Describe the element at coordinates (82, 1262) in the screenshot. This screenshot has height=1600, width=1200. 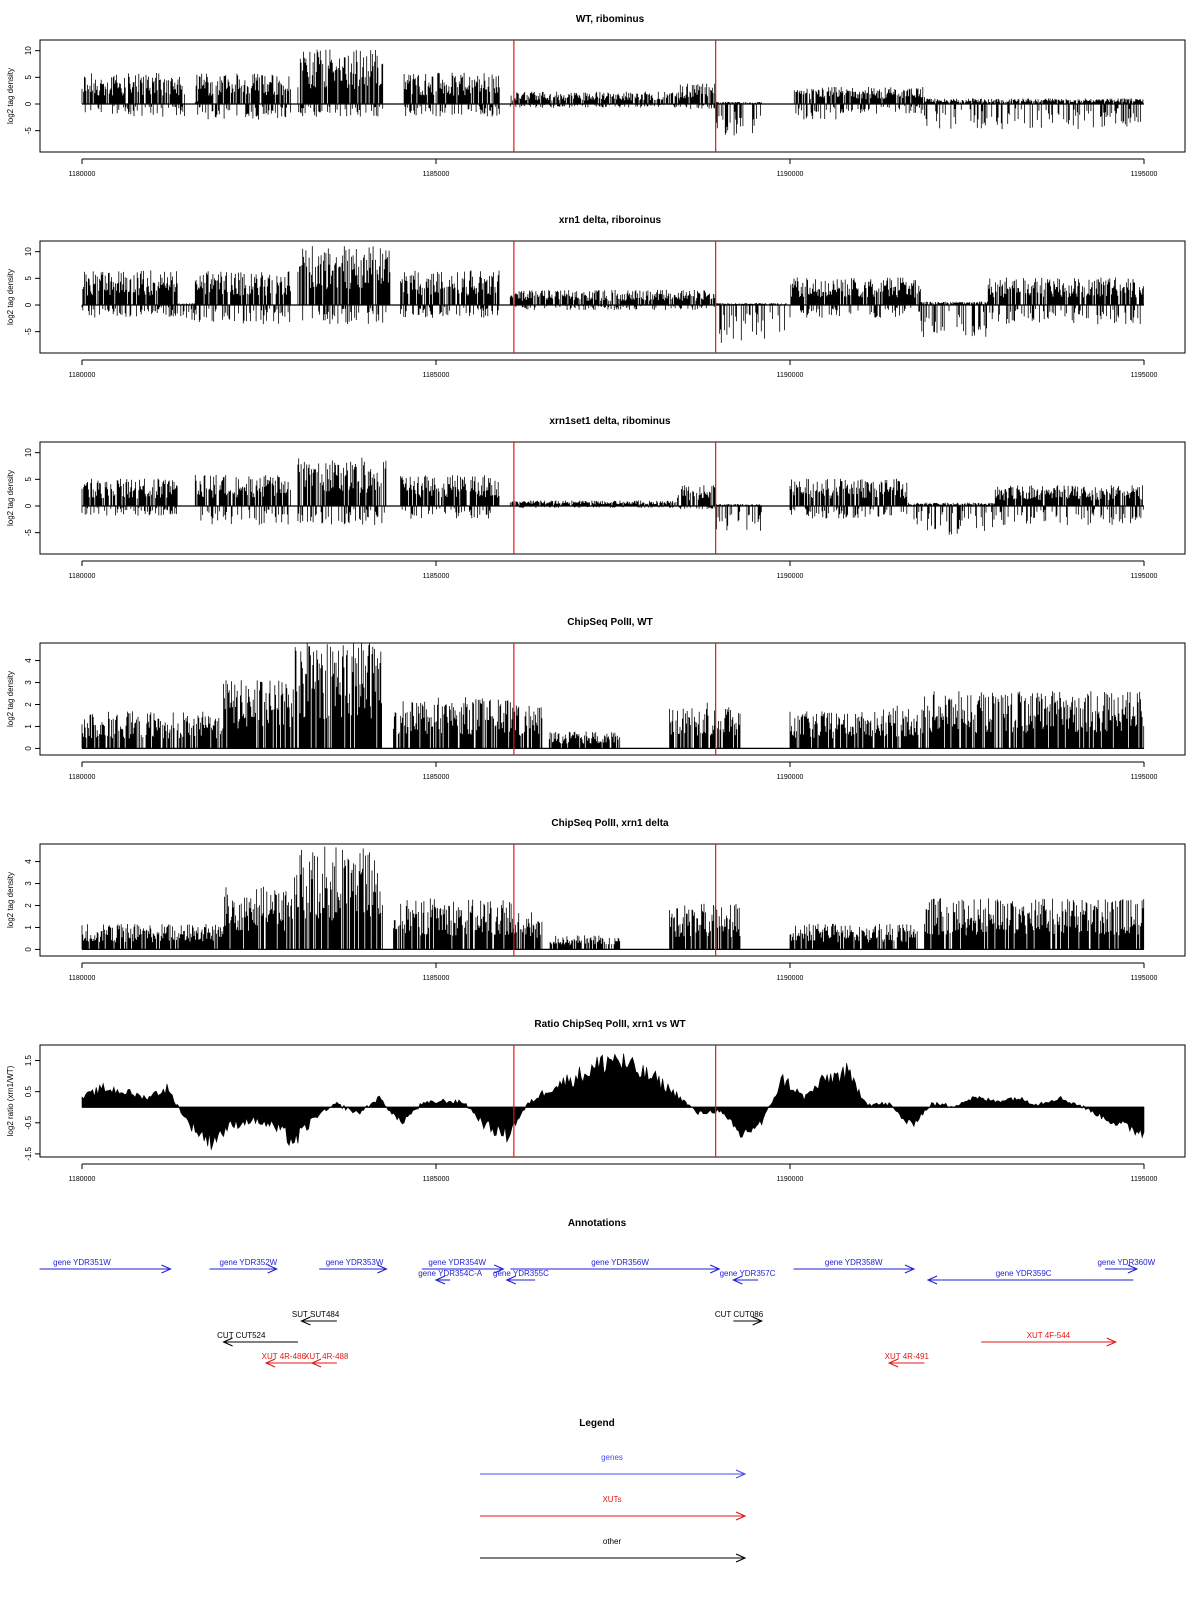
I see `feature-label: gene YDR351W` at that location.